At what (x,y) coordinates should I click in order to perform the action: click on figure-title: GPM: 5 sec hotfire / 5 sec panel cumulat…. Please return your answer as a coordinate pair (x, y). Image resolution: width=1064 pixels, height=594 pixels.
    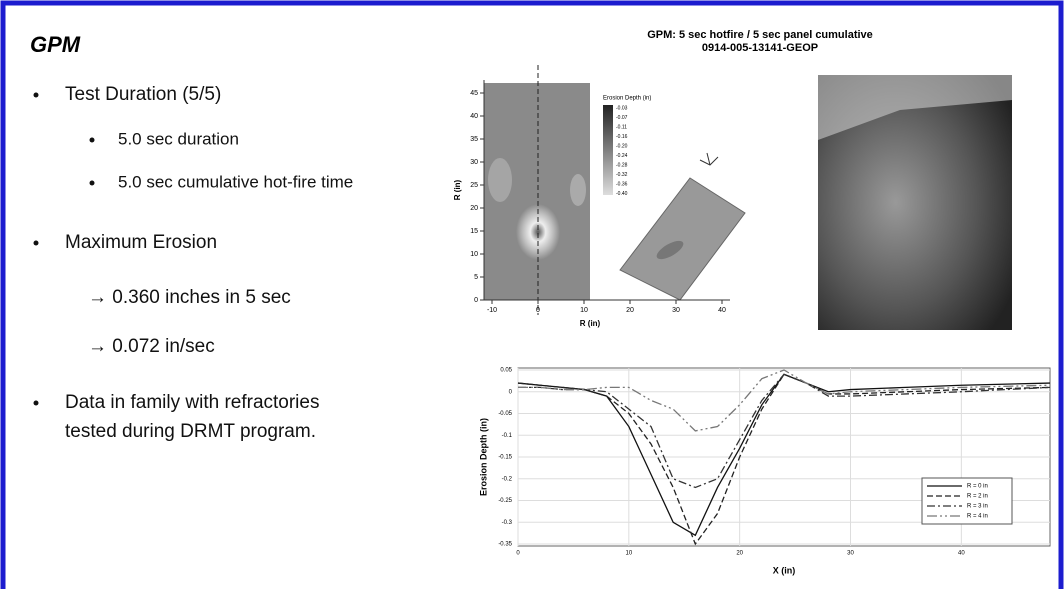
    Looking at the image, I should click on (760, 35).